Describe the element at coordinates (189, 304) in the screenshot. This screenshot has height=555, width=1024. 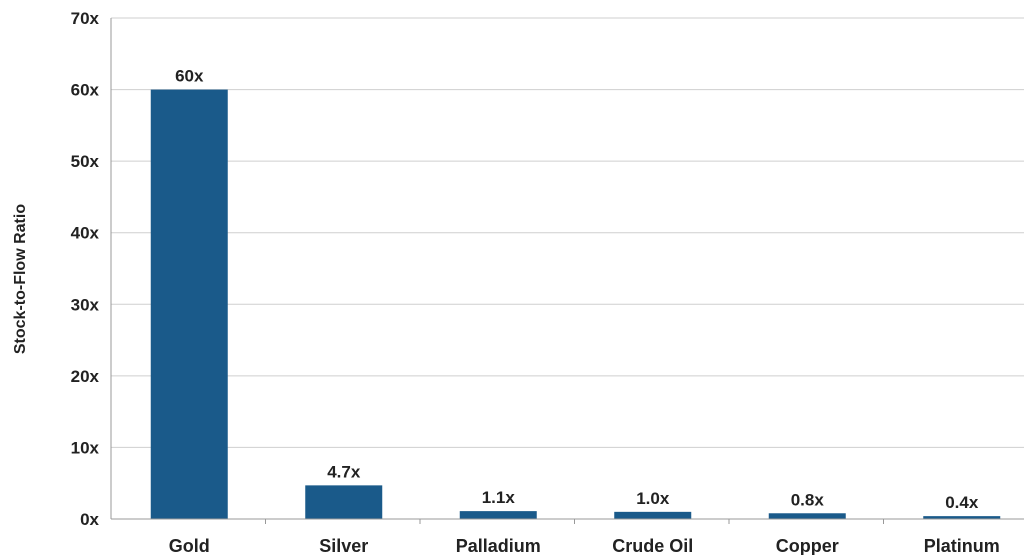
I see `bar-gold` at that location.